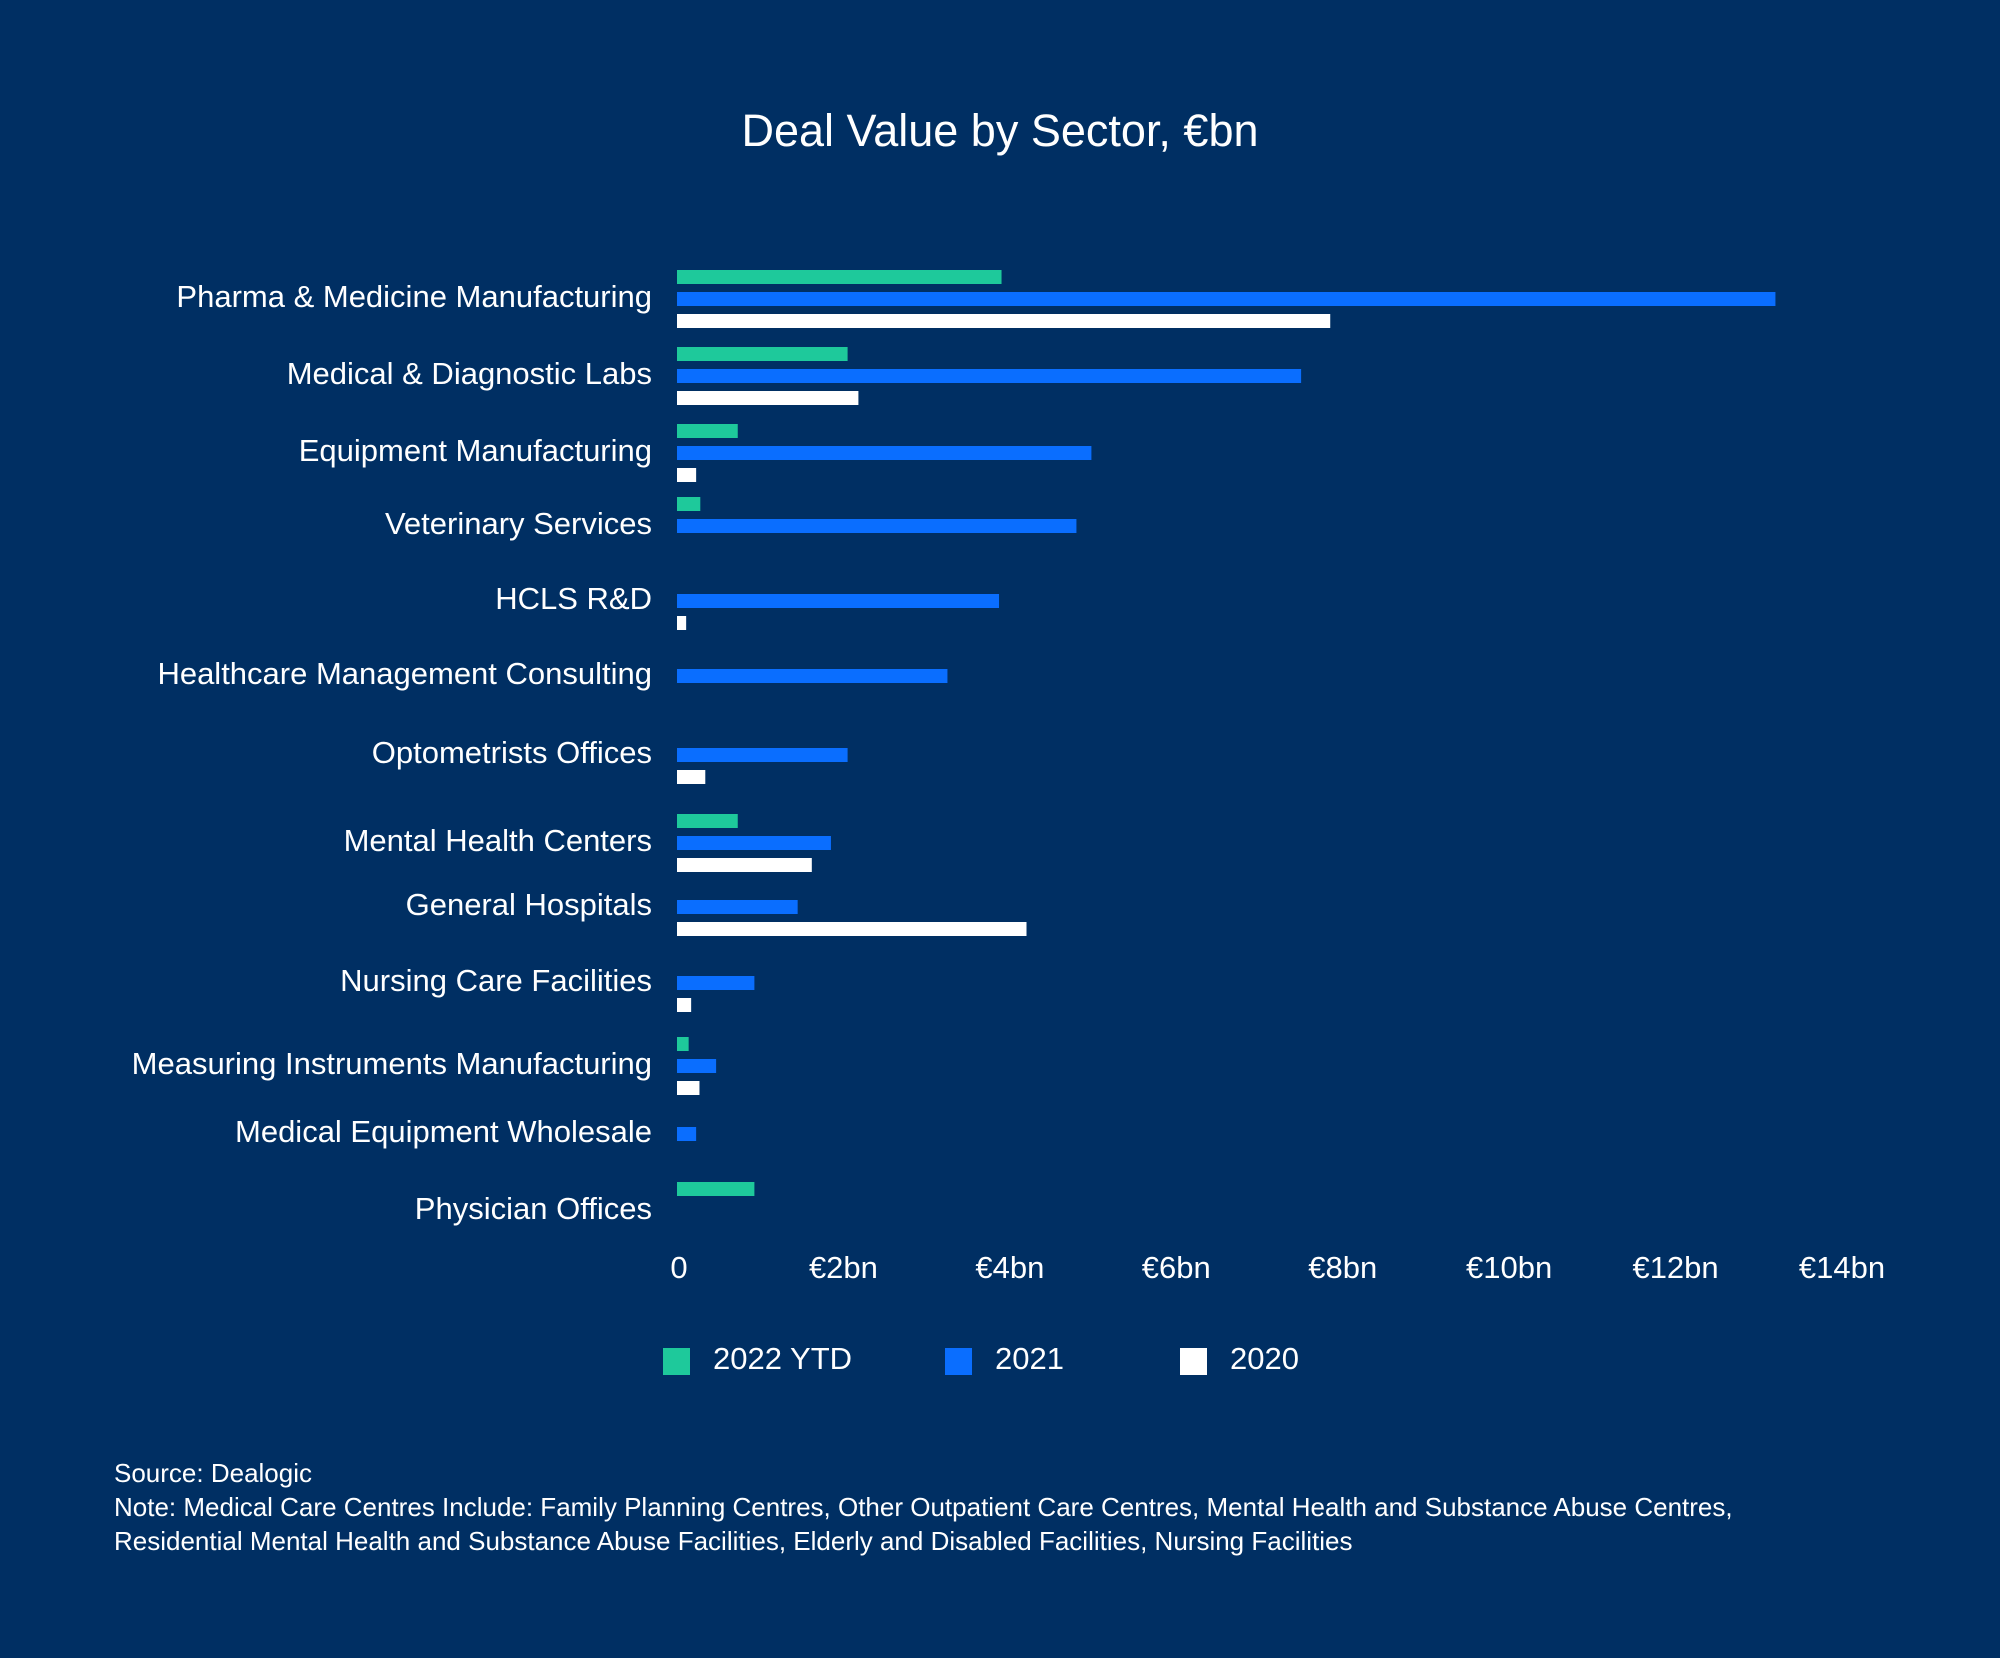 This screenshot has height=1658, width=2000. I want to click on x-tick-label-6: €12bn, so click(1675, 1267).